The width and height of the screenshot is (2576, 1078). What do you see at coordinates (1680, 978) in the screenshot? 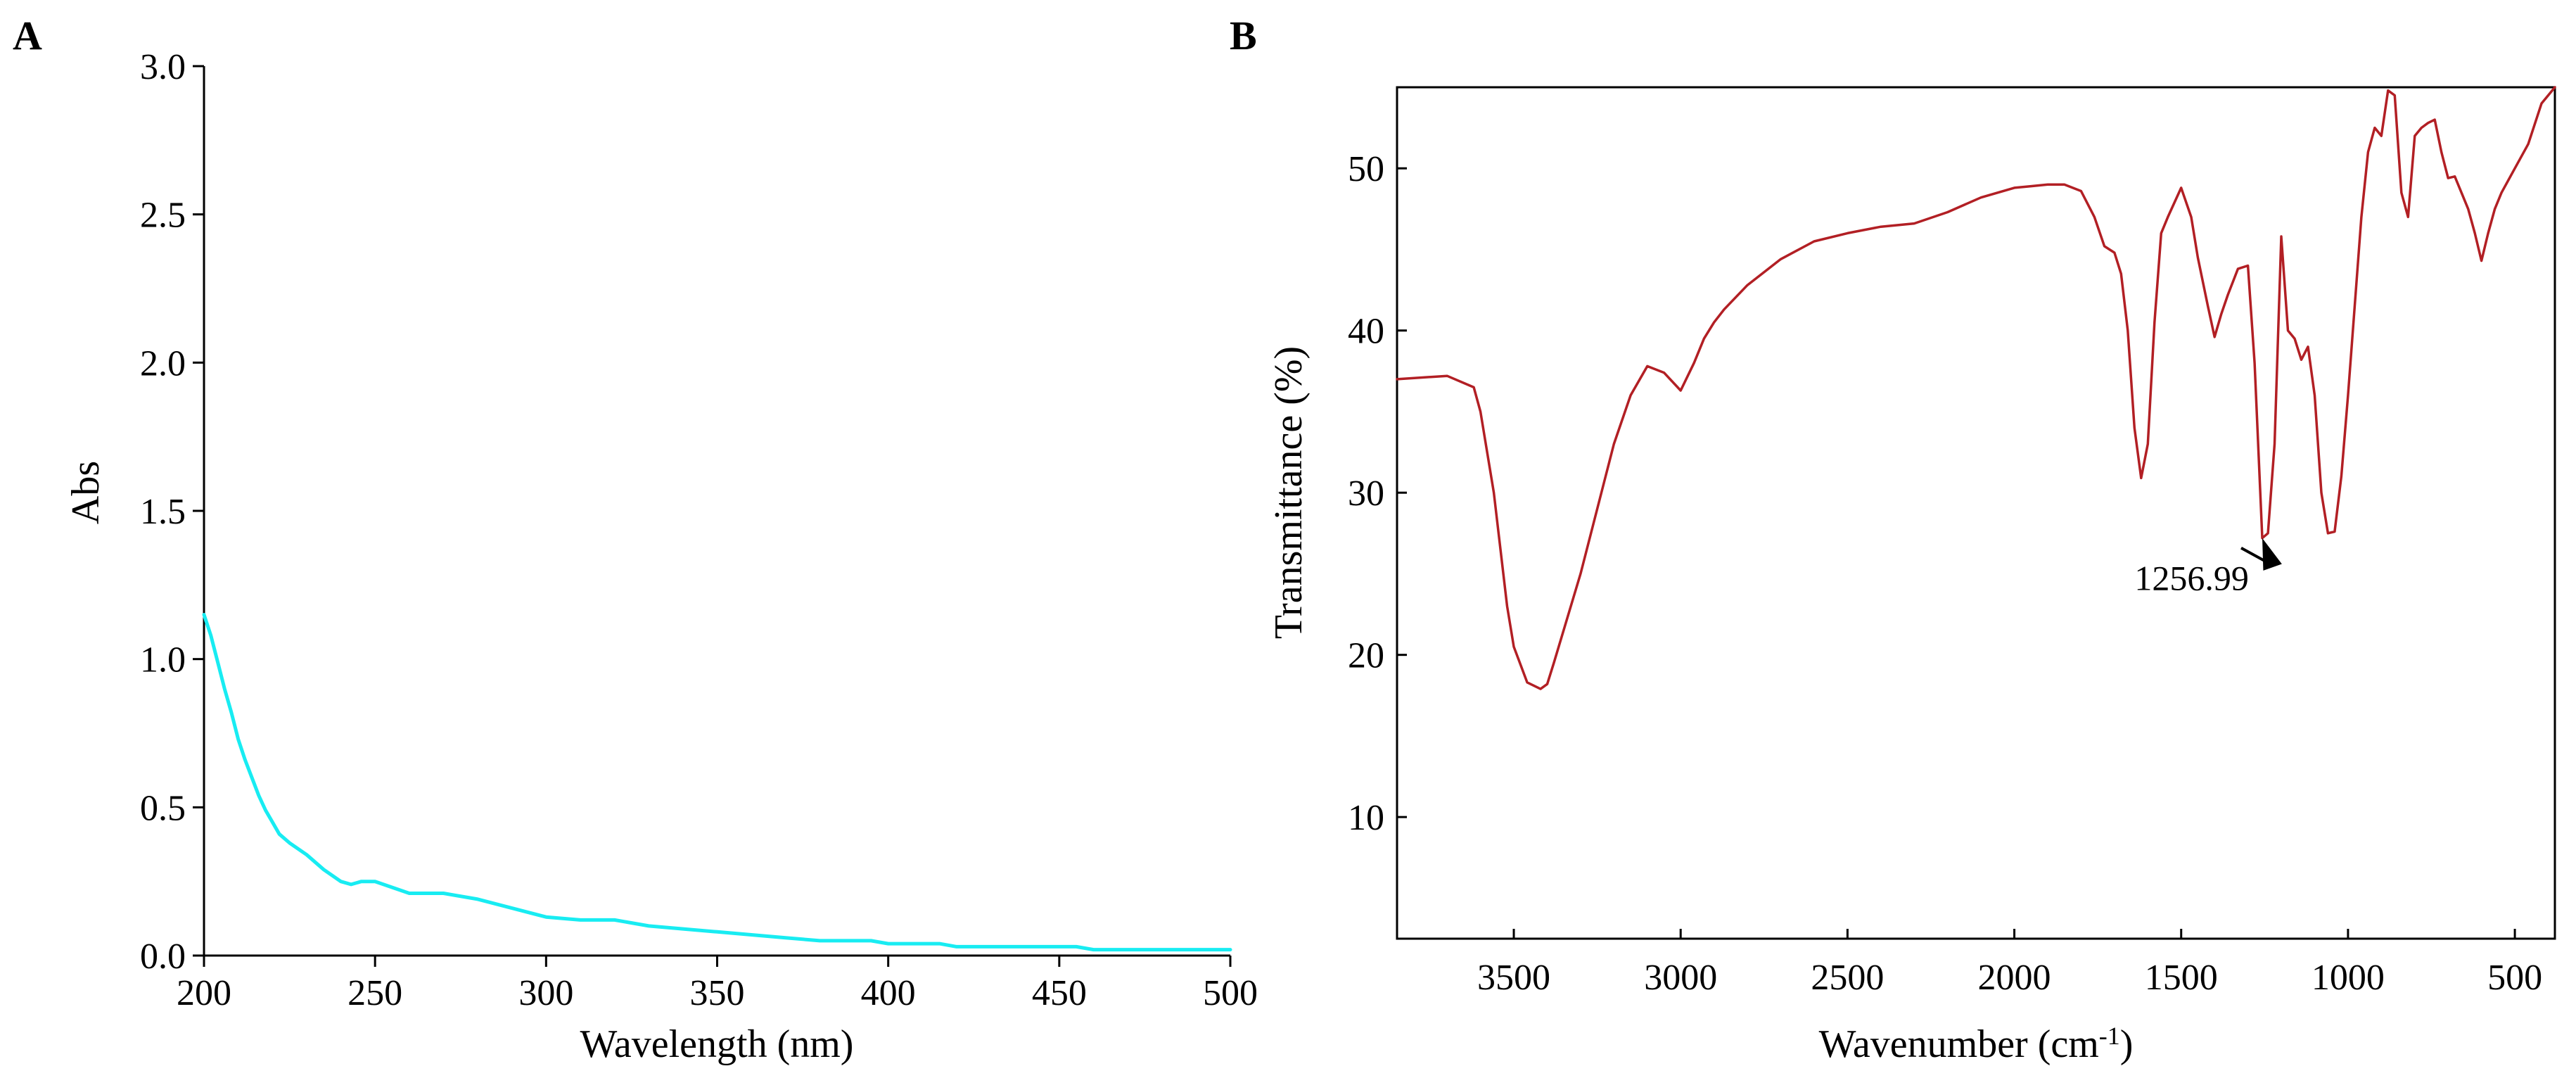
I see `panel-b-x-tick-label: 3000` at bounding box center [1680, 978].